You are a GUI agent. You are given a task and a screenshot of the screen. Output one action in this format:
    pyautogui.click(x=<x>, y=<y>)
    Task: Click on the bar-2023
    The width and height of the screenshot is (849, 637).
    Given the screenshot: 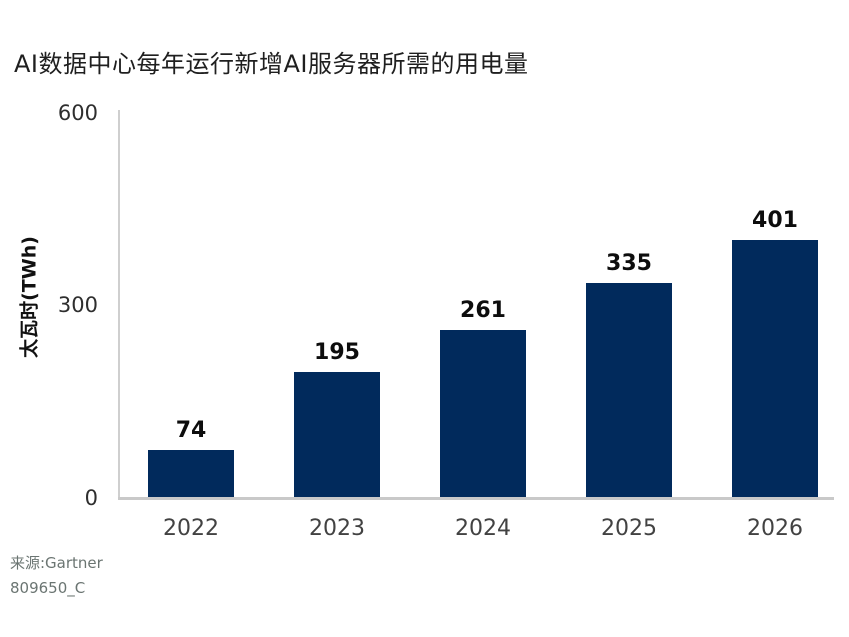 What is the action you would take?
    pyautogui.click(x=337, y=434)
    